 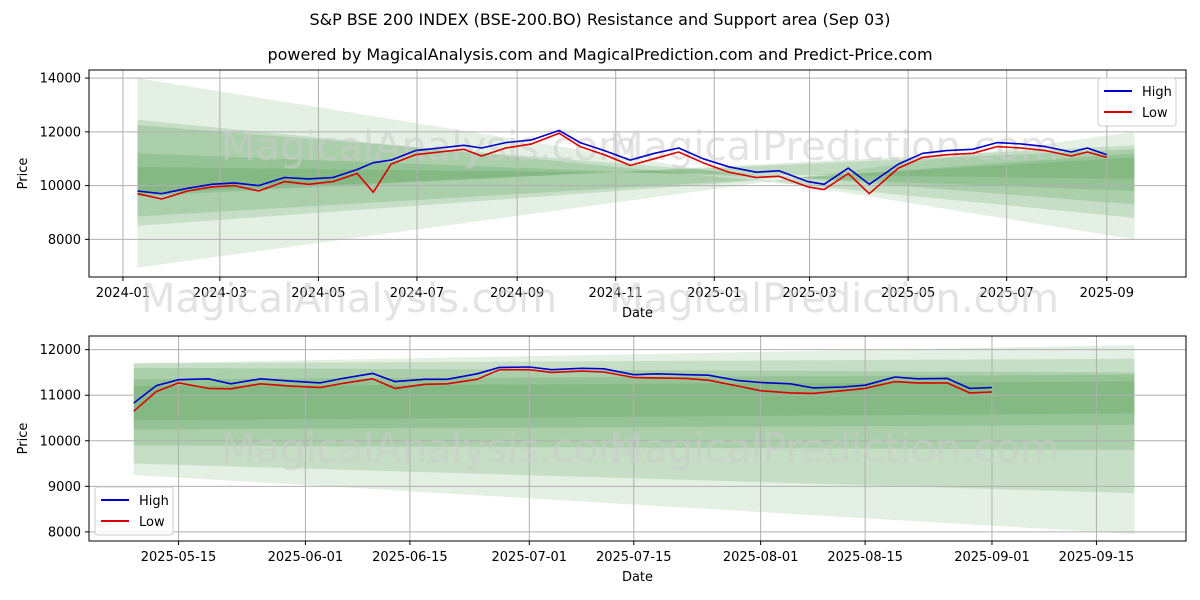 I want to click on y-tick-label: 9000, so click(x=64, y=487).